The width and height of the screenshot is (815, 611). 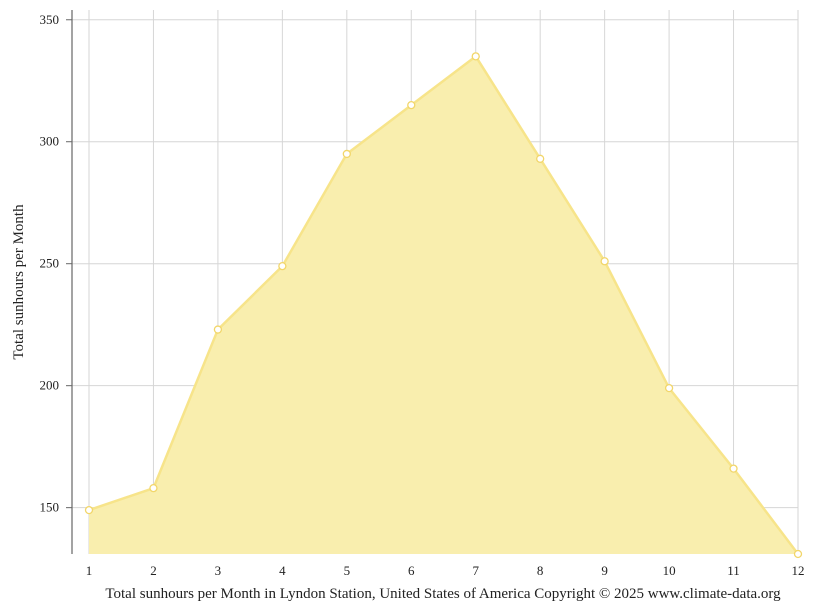 What do you see at coordinates (69, 282) in the screenshot?
I see `axes` at bounding box center [69, 282].